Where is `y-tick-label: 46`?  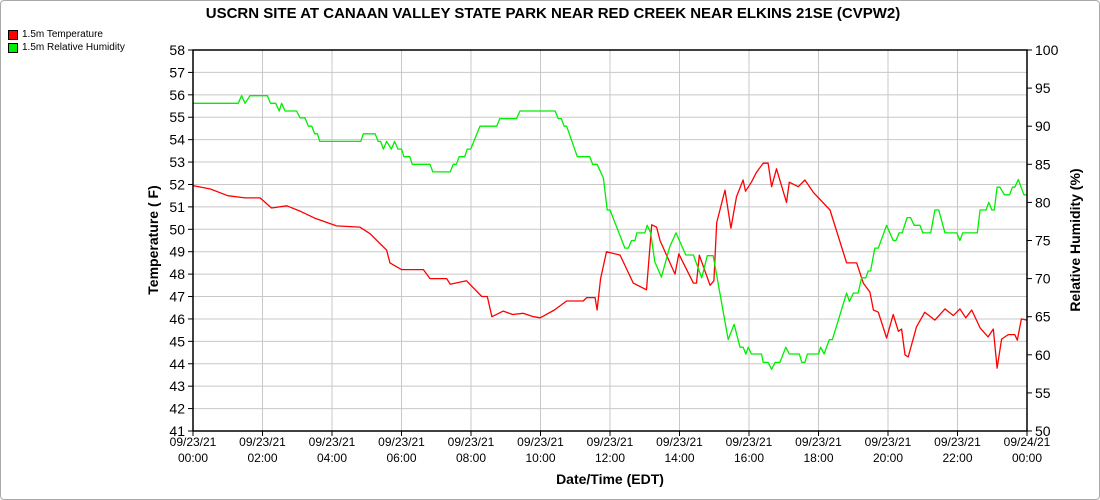
y-tick-label: 46 is located at coordinates (177, 319).